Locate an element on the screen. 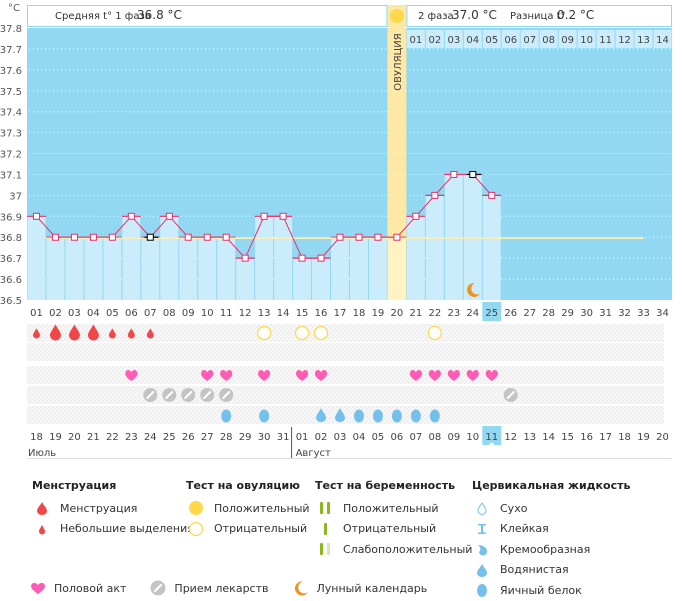 The width and height of the screenshot is (682, 601). circle-filled-icon is located at coordinates (196, 508).